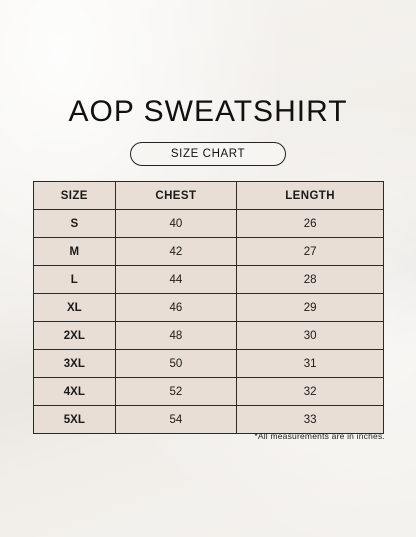 This screenshot has height=537, width=416. I want to click on chest-cell: 50, so click(176, 363).